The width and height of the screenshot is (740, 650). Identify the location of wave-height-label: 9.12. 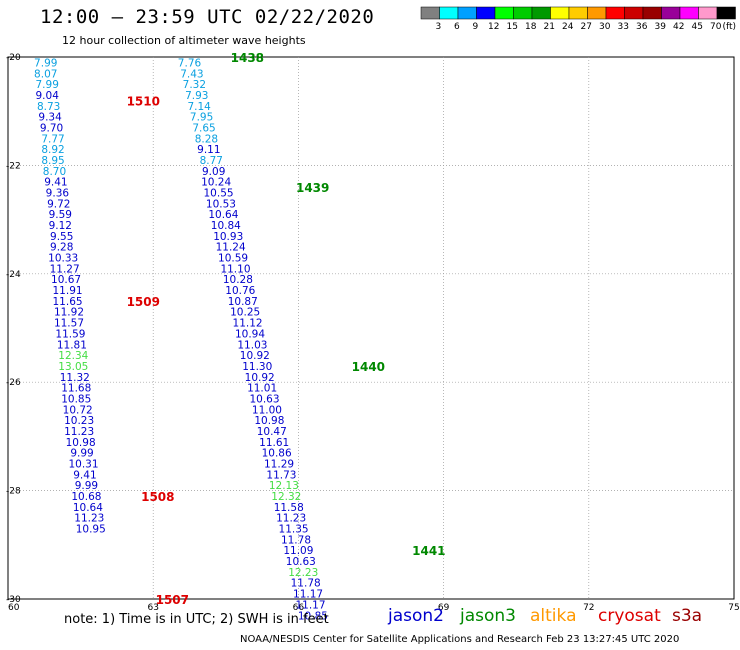
(60, 226).